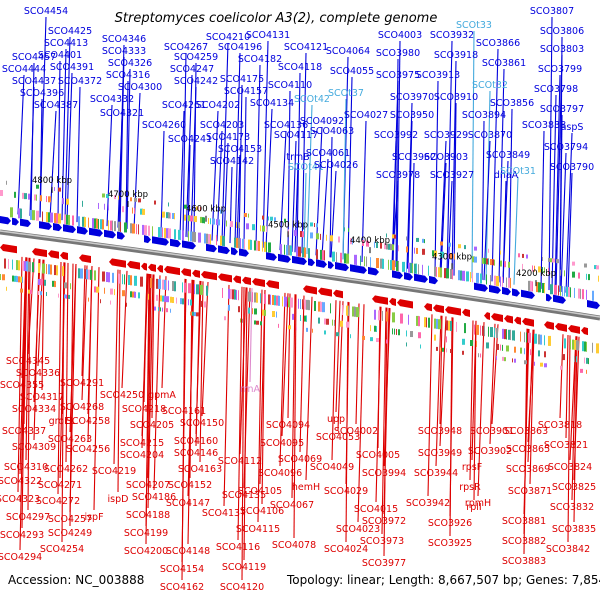 Image resolution: width=600 pixels, height=600 pixels. Describe the element at coordinates (196, 81) in the screenshot. I see `gene-label: SCO4242` at that location.